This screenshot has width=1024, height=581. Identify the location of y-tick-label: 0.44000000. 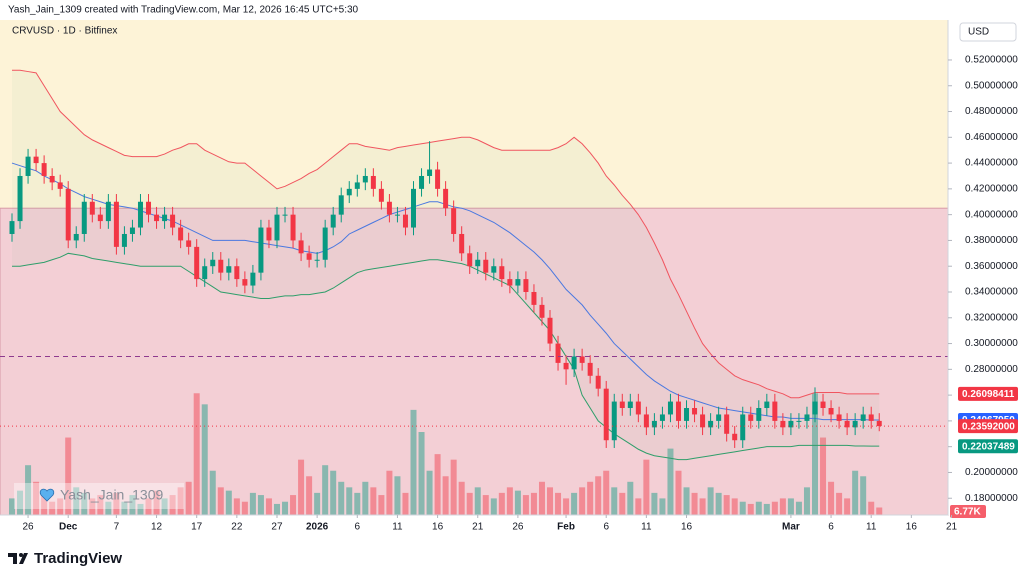
(991, 163).